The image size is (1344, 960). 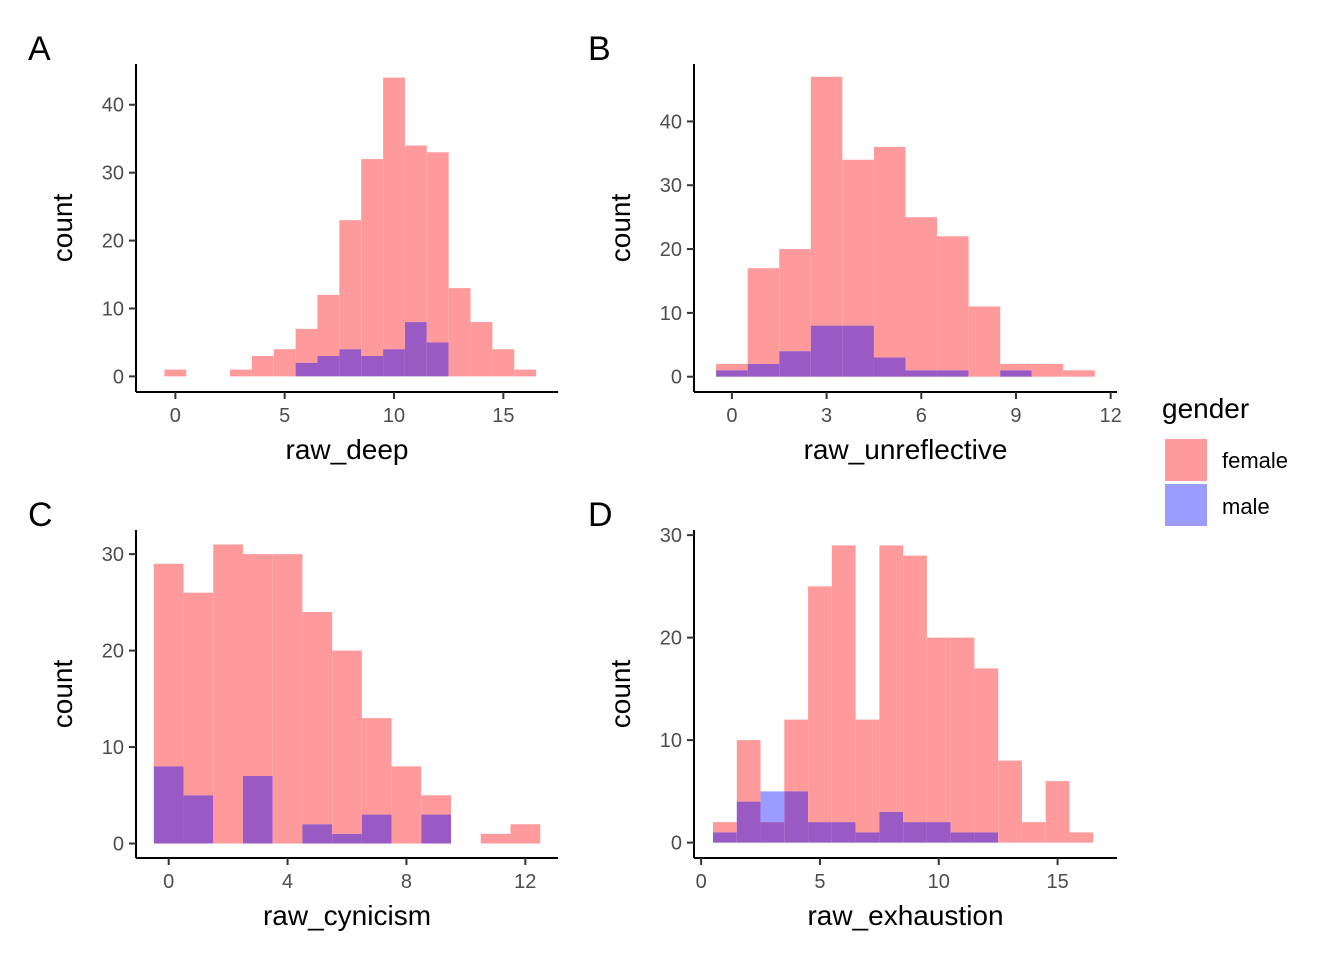 What do you see at coordinates (1186, 505) in the screenshot?
I see `legend-swatch-male` at bounding box center [1186, 505].